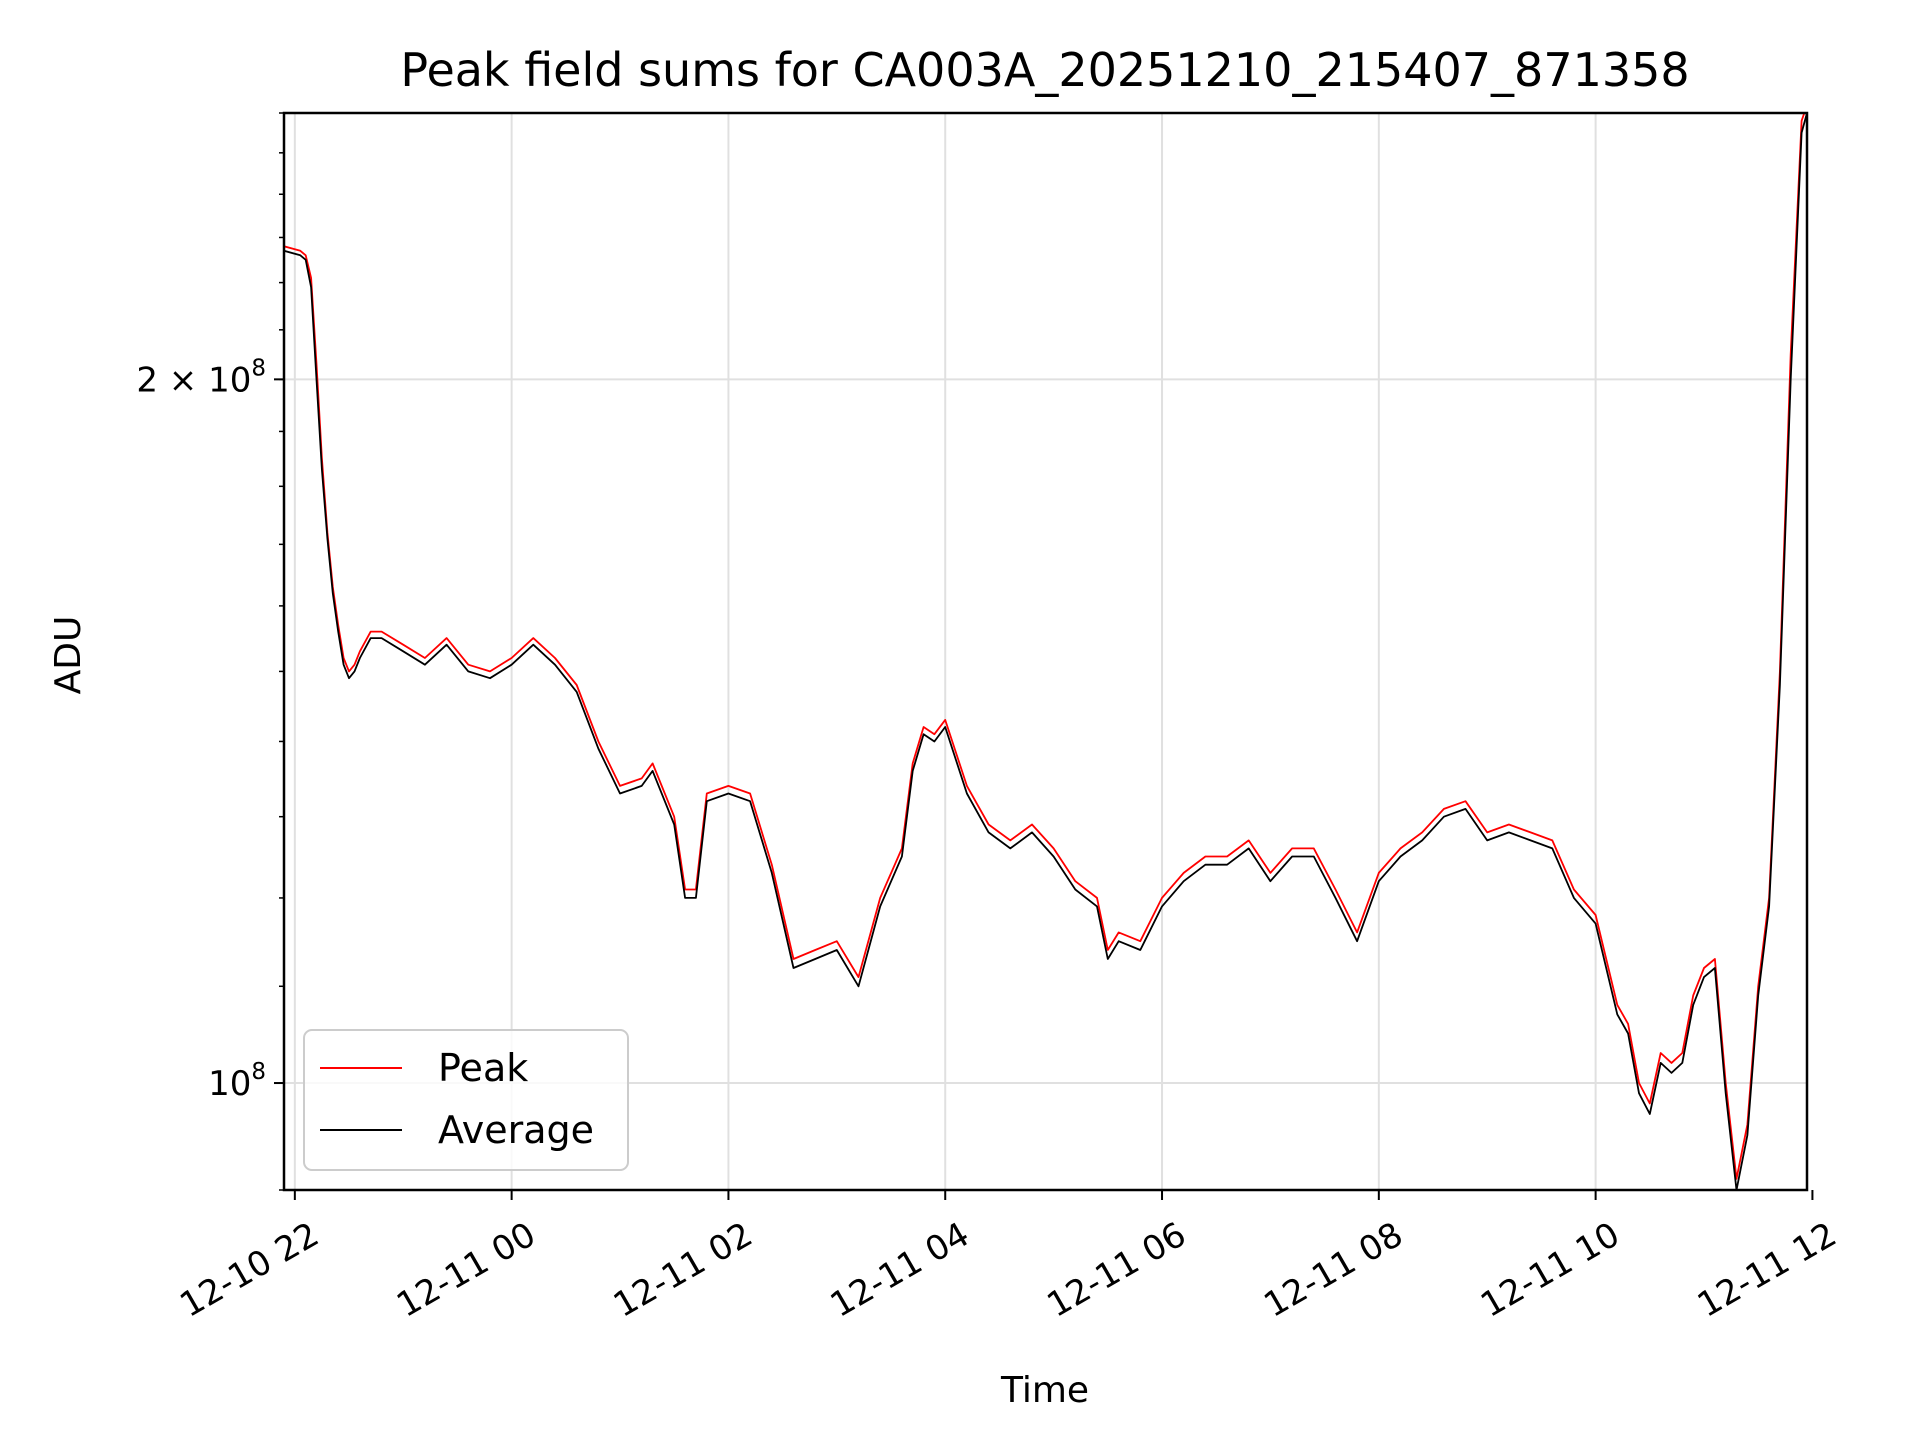 This screenshot has width=1920, height=1440. What do you see at coordinates (237, 1081) in the screenshot?
I see `y-tick-label: 108` at bounding box center [237, 1081].